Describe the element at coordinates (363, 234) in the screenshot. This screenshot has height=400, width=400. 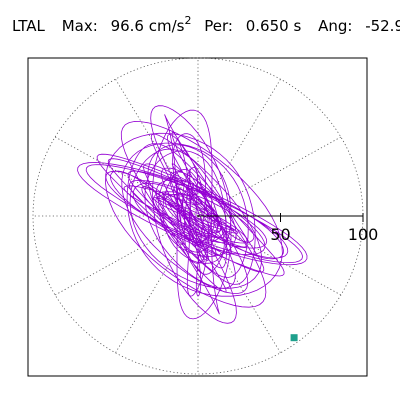
I see `radial-tick-label: 100` at that location.